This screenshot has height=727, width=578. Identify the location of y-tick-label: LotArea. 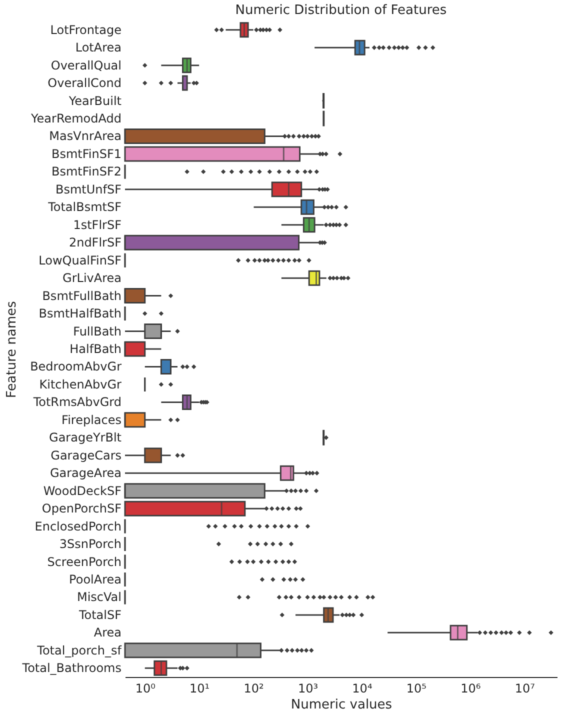
(98, 47).